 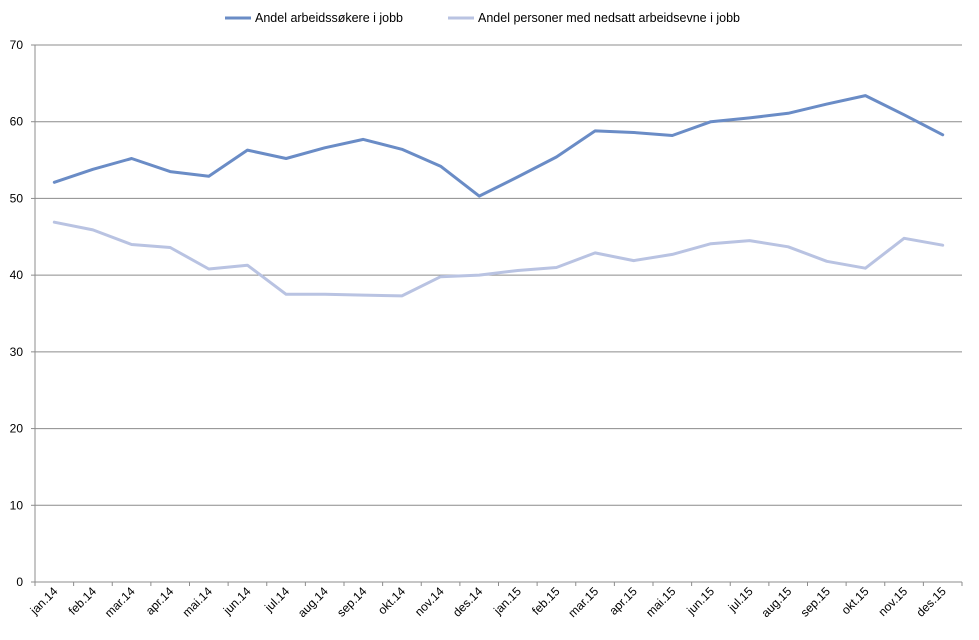 What do you see at coordinates (17, 505) in the screenshot?
I see `y-tick-label: 10` at bounding box center [17, 505].